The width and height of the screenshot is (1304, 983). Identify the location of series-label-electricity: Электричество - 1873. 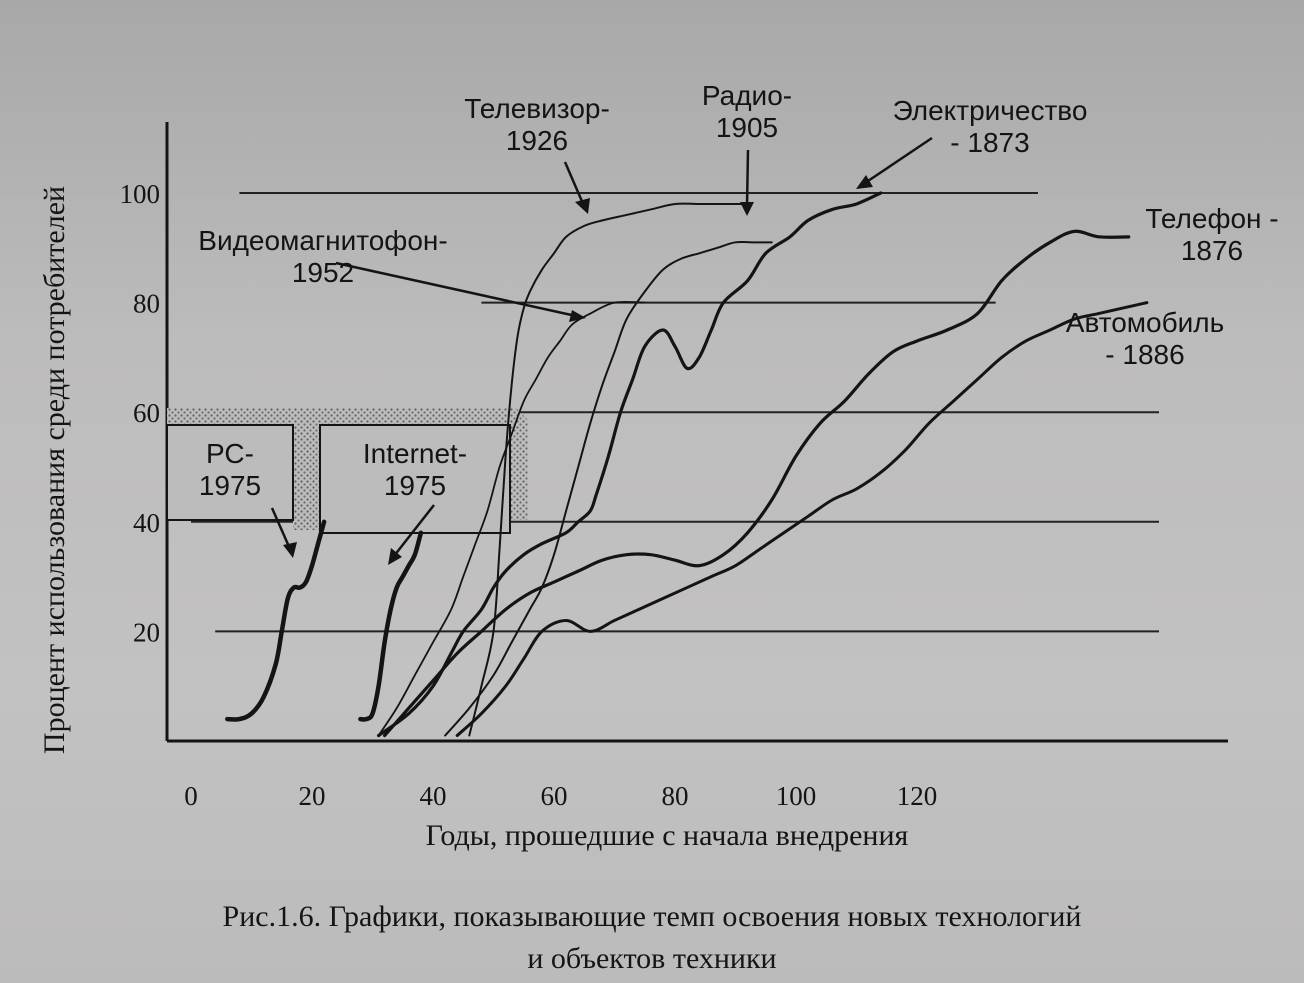
(990, 126).